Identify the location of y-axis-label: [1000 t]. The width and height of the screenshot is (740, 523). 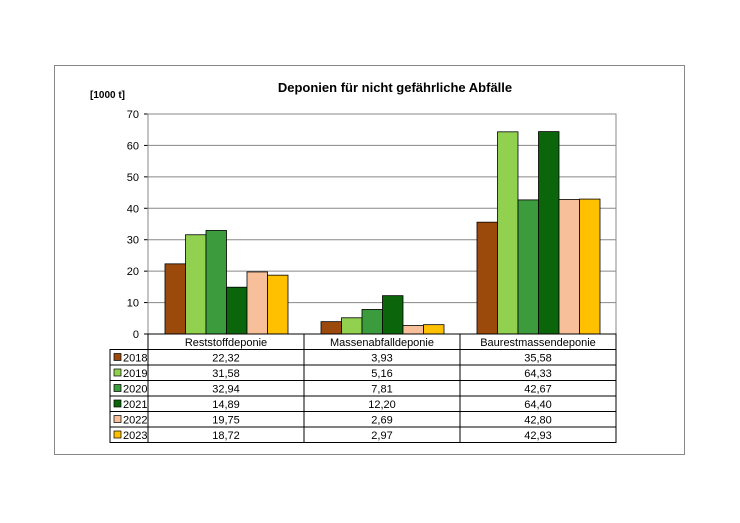
(107, 95).